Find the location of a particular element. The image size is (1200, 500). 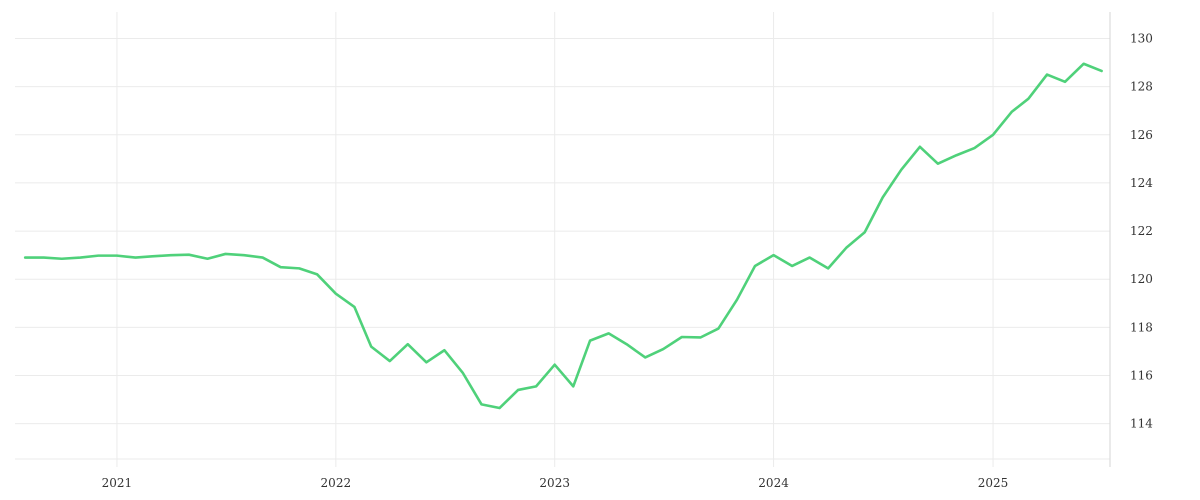

y-tick-label: 130 is located at coordinates (1141, 38).